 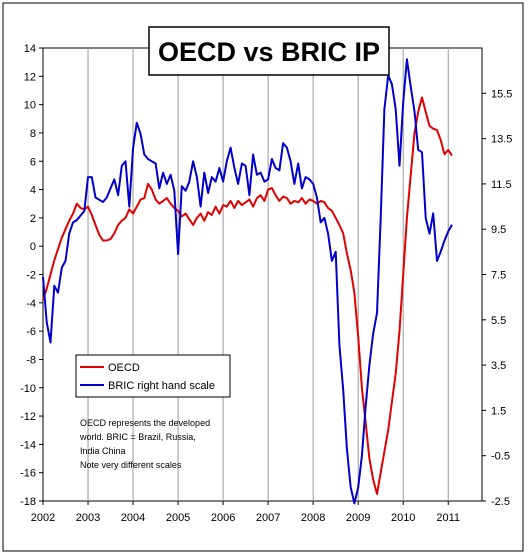 I want to click on legend-label-oecd: OECD, so click(x=124, y=368).